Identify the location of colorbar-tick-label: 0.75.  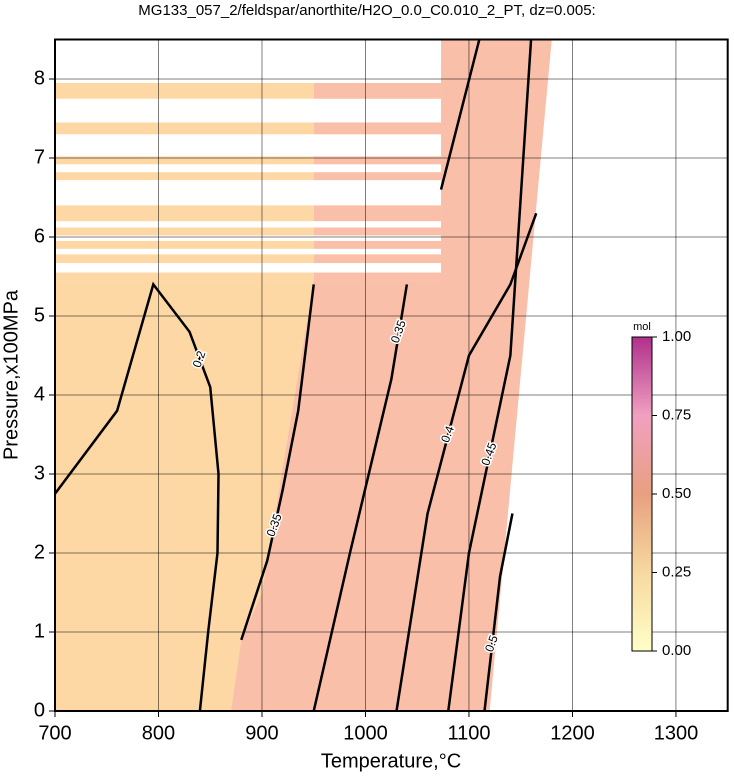
(676, 414).